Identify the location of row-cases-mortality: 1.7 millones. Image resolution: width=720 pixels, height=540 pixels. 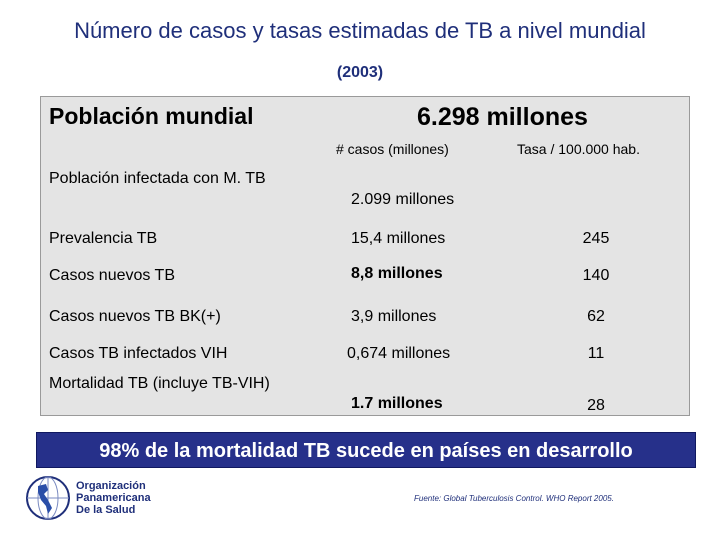
(397, 403).